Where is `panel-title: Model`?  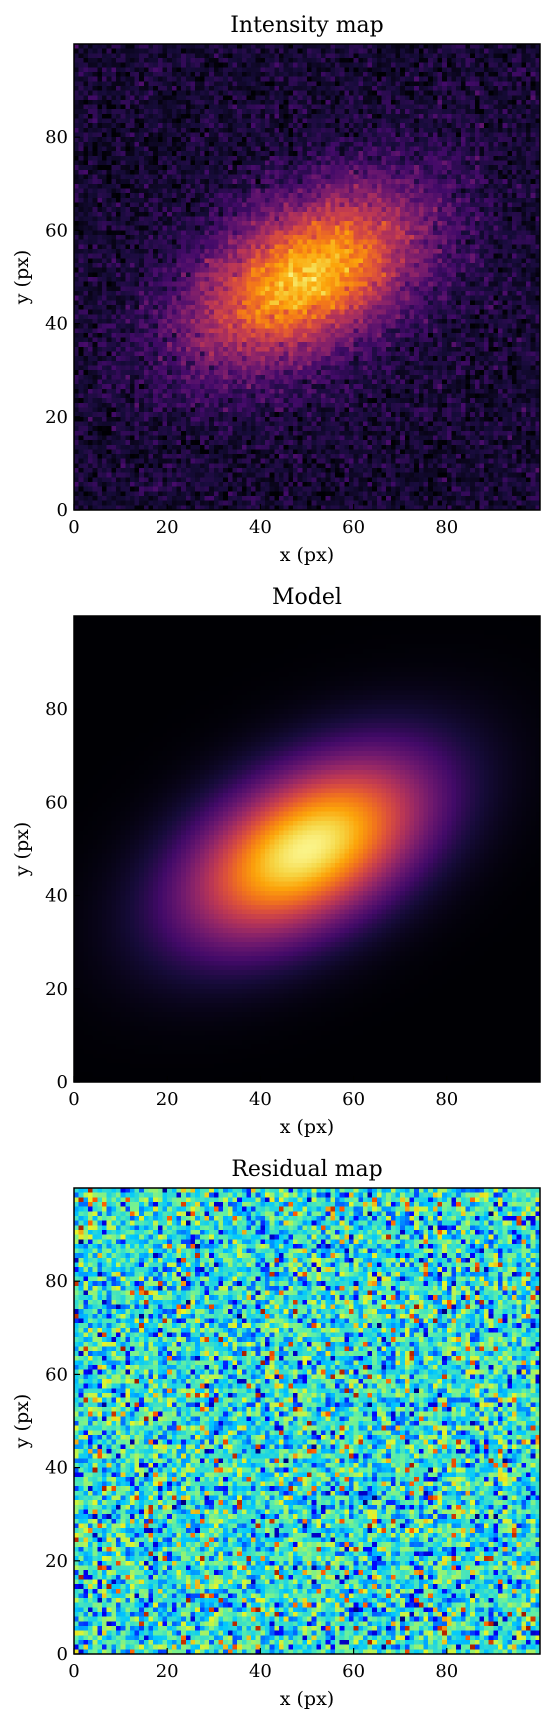 panel-title: Model is located at coordinates (307, 597).